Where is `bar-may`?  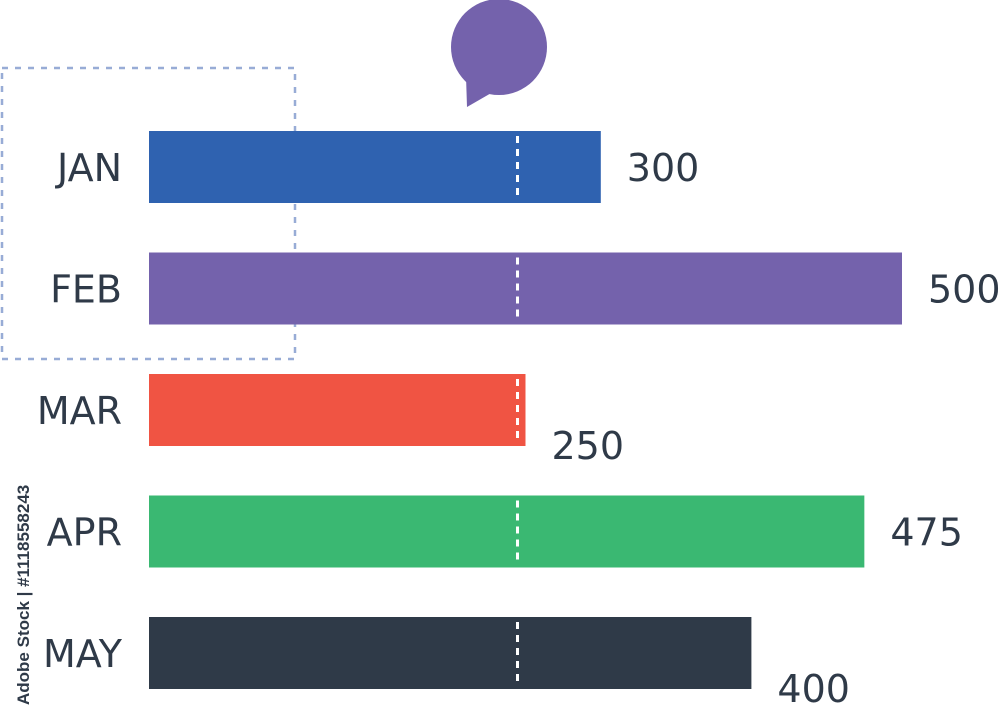 bar-may is located at coordinates (450, 653).